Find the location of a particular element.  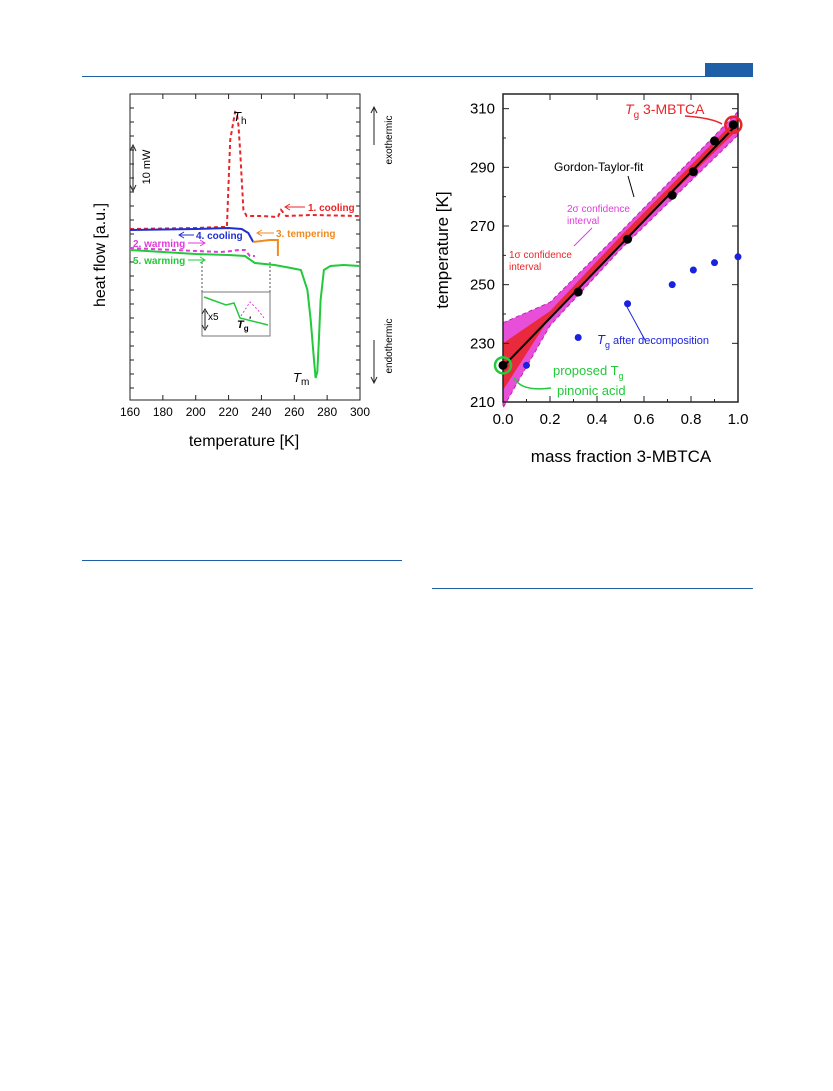

pinonic-acid-label: pinonic acid is located at coordinates (591, 390).